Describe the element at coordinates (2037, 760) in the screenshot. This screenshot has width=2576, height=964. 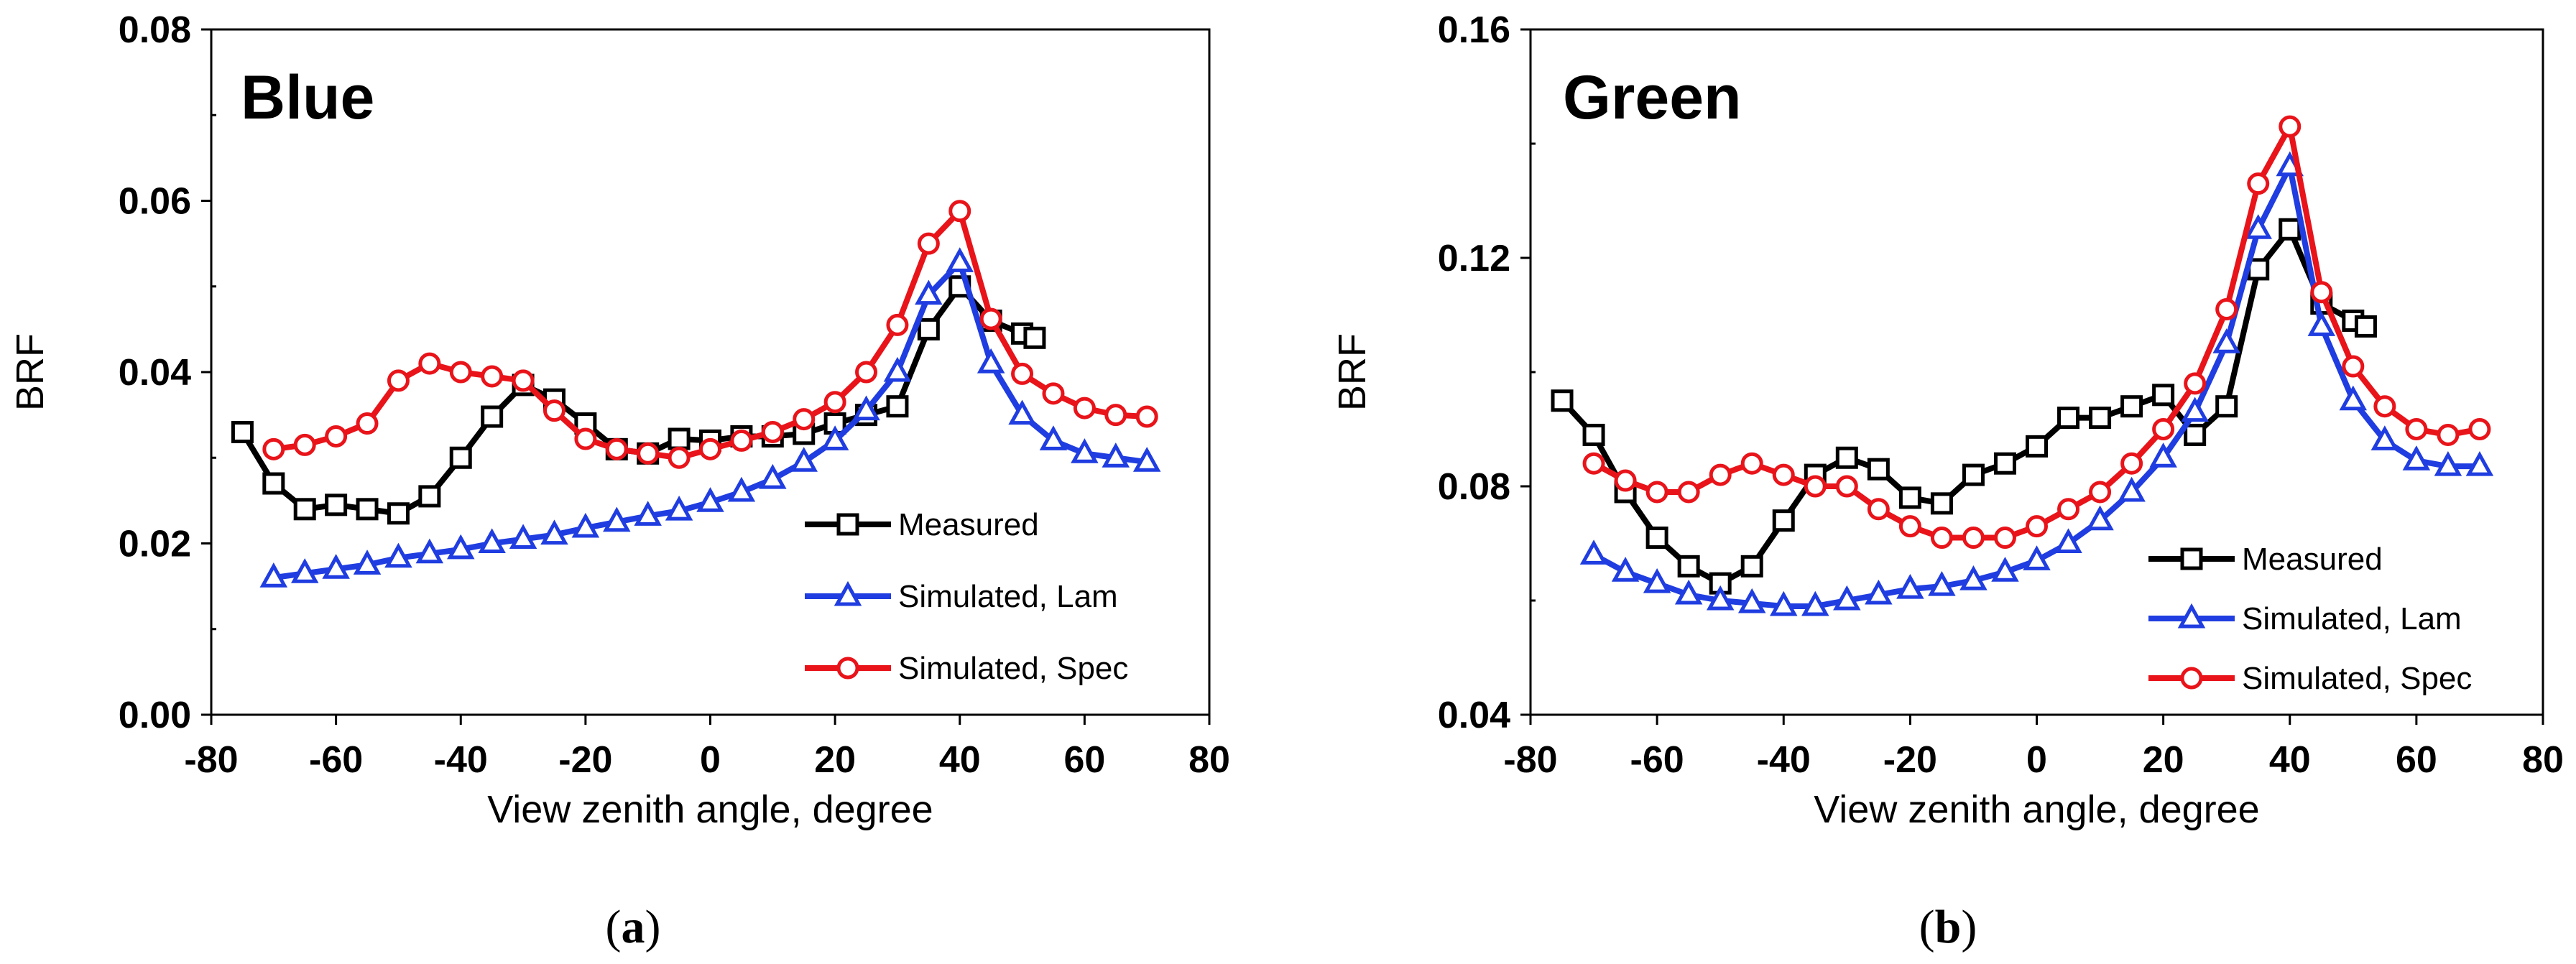
I see `x-tick-label: 0` at that location.